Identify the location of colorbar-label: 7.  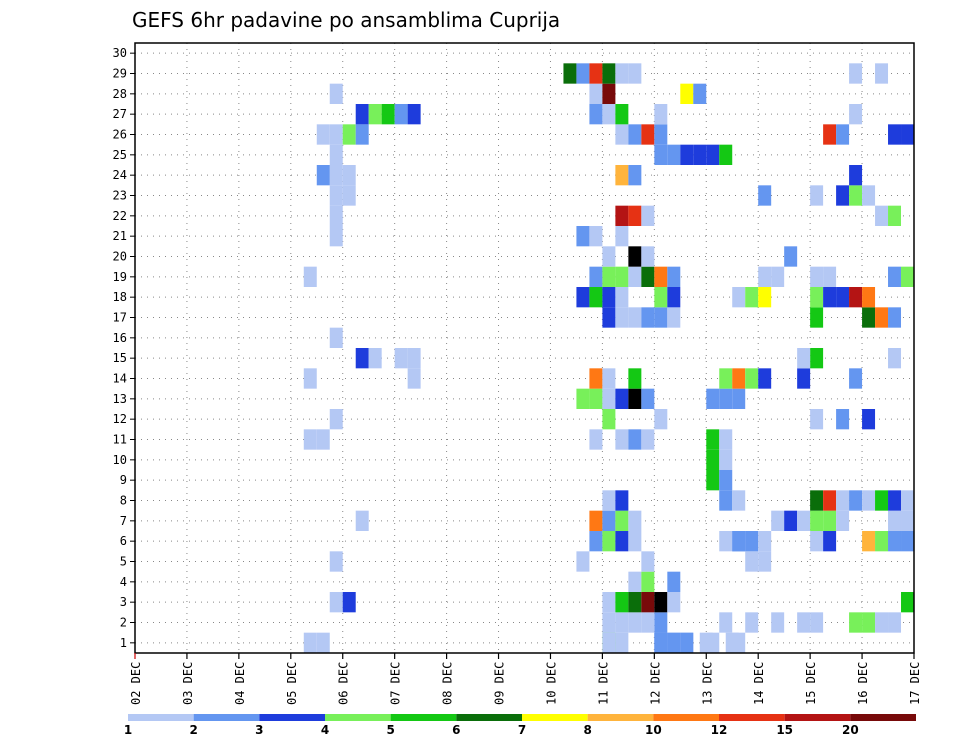
(522, 730).